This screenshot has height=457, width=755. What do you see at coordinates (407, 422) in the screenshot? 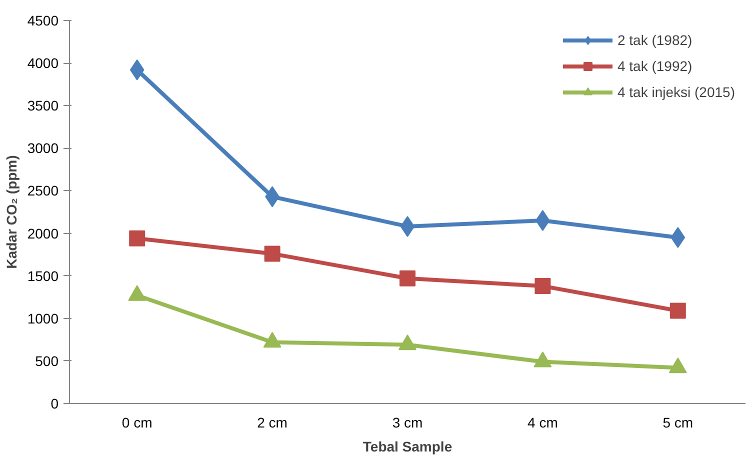
I see `x-tick-label: 3 cm` at bounding box center [407, 422].